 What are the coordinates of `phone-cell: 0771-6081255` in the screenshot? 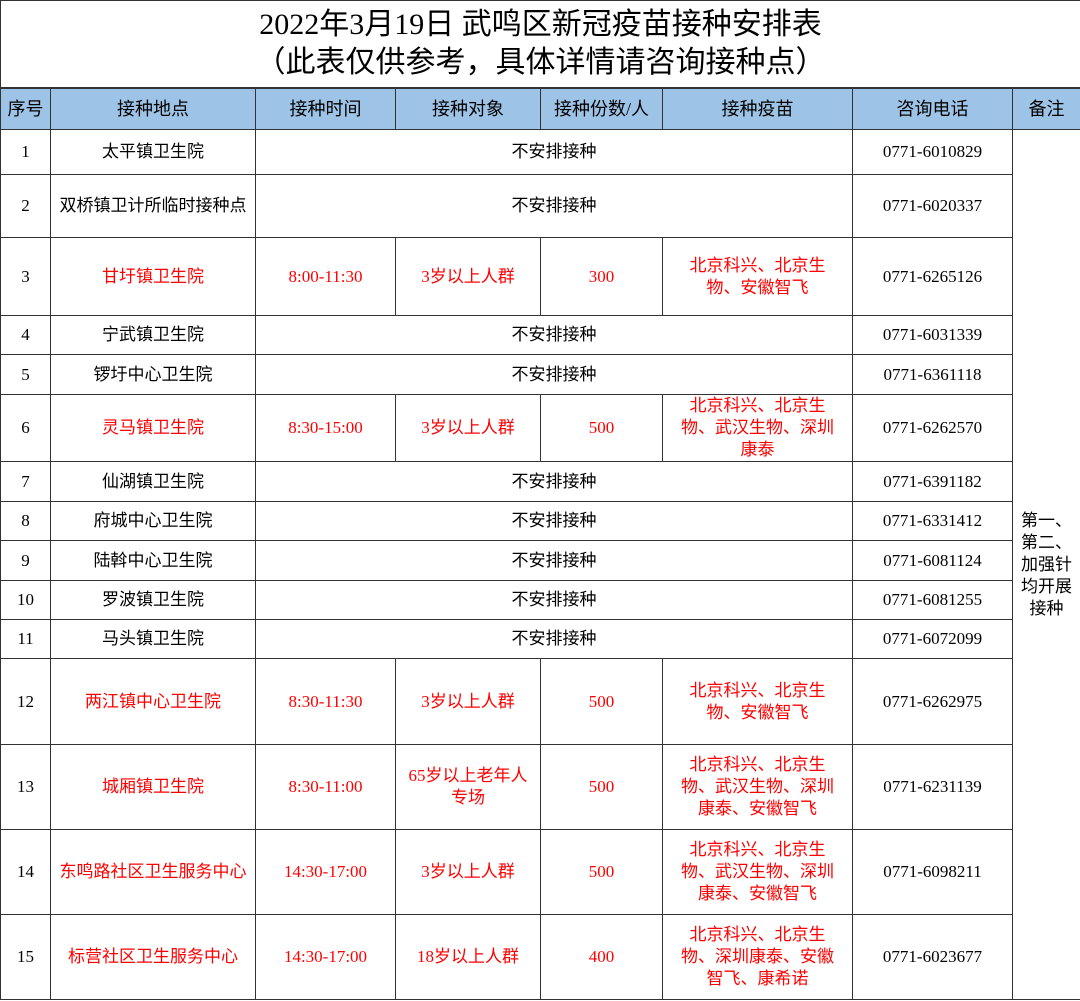 It's located at (932, 600).